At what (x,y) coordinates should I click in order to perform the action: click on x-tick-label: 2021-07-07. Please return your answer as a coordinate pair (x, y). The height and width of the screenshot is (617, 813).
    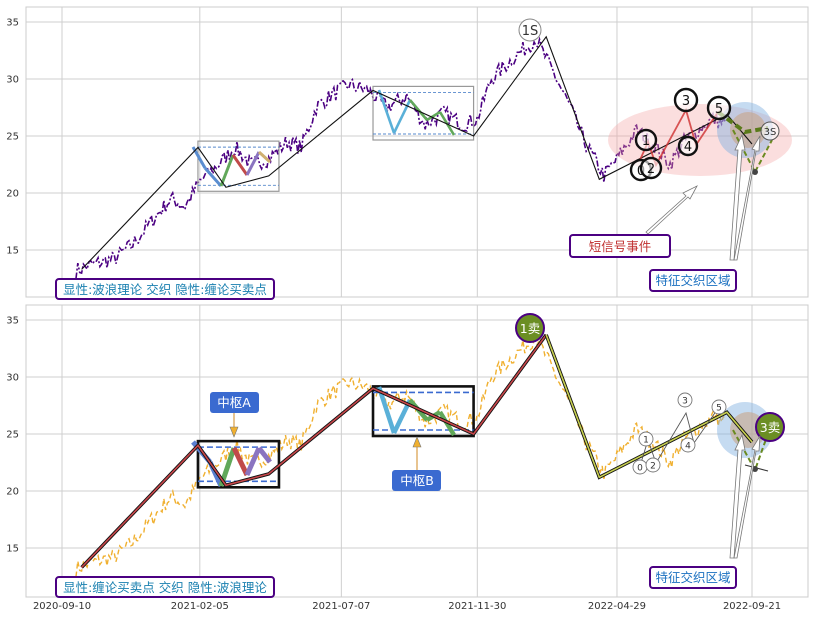
    Looking at the image, I should click on (341, 606).